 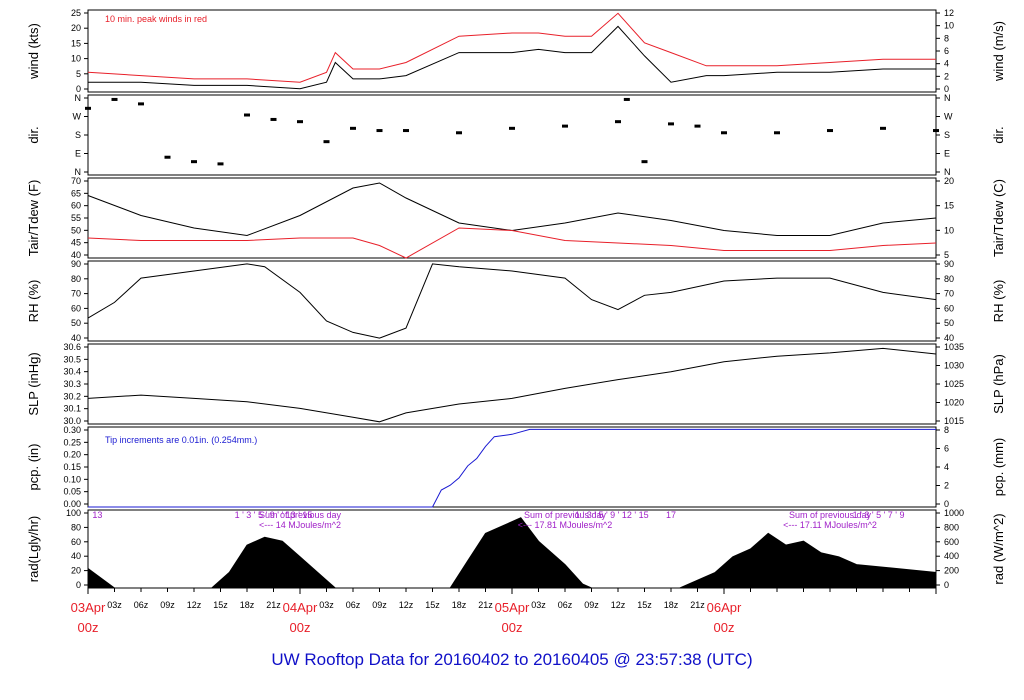 What do you see at coordinates (949, 308) in the screenshot?
I see `y-tick-label-right: 60` at bounding box center [949, 308].